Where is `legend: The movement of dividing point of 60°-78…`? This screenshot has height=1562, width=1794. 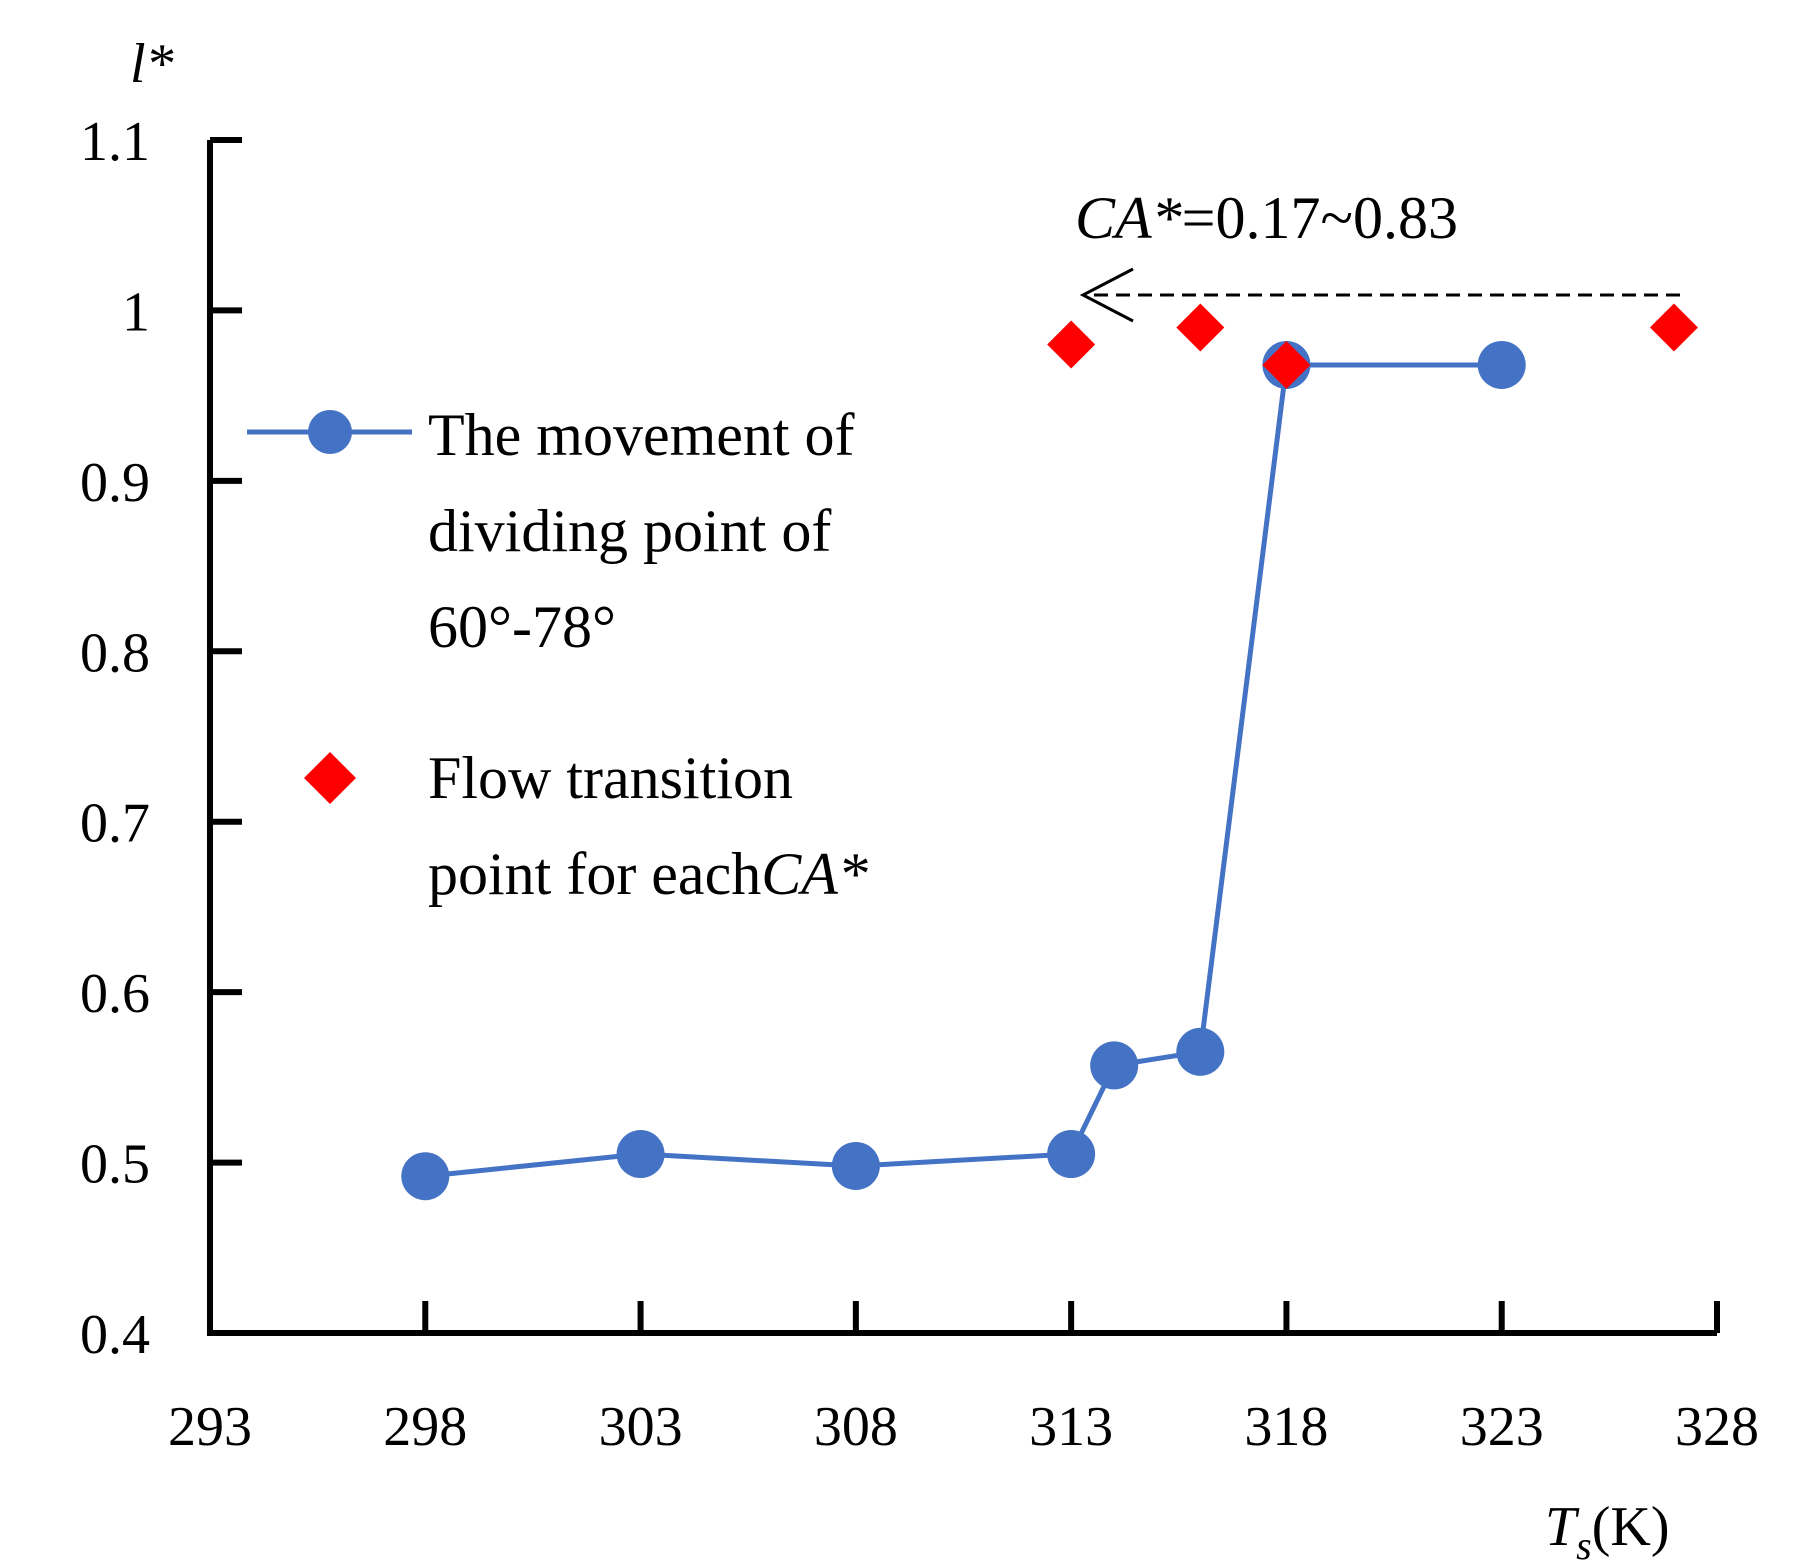 legend: The movement of dividing point of 60°-78… is located at coordinates (558, 654).